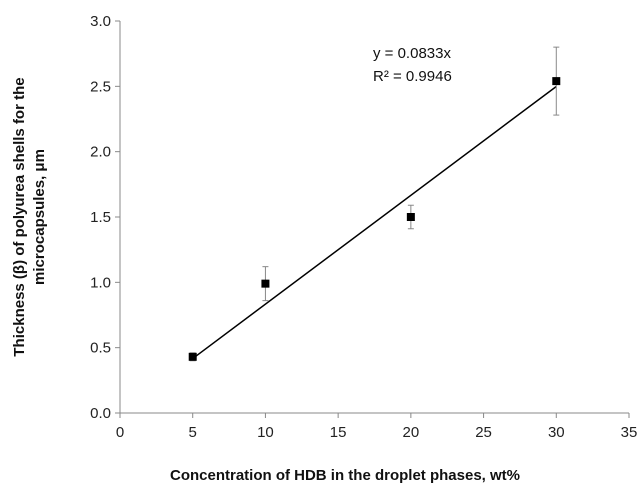 This screenshot has height=488, width=644. I want to click on y-axis-title-line-1: Thickness (β) of polyurea shells for the, so click(19, 216).